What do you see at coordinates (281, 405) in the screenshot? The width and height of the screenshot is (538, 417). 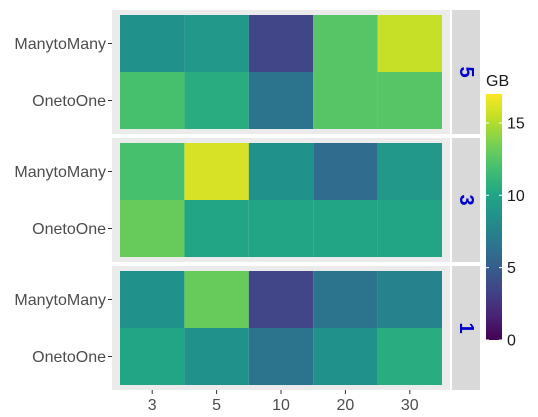 I see `x-tick-label: 10` at bounding box center [281, 405].